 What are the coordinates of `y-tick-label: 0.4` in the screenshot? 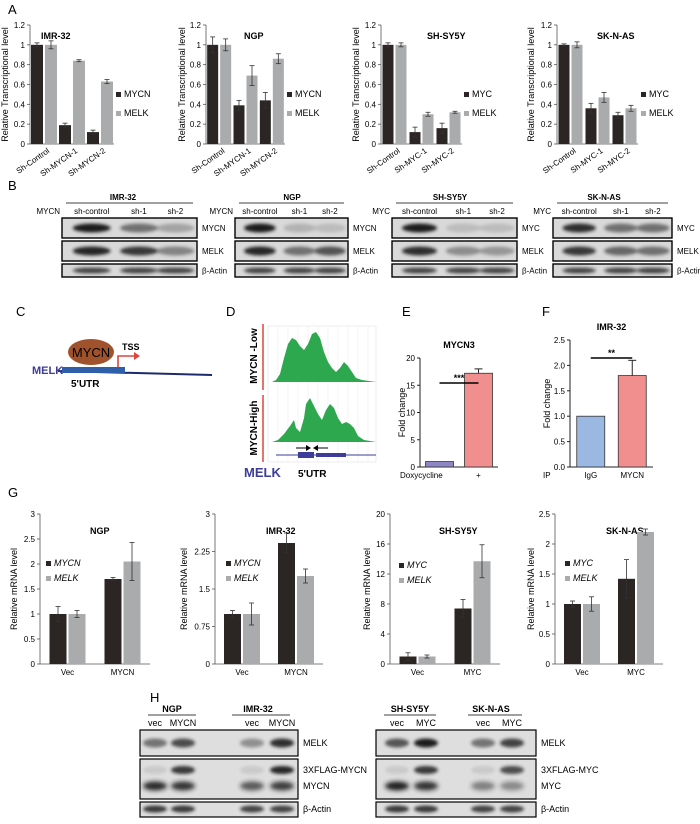 It's located at (371, 104).